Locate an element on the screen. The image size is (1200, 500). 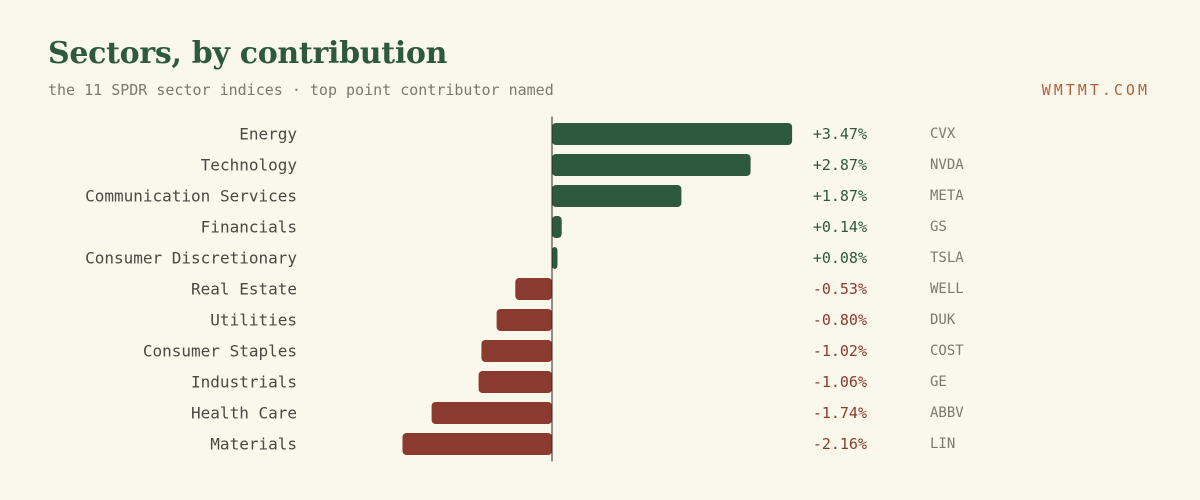
value-label: +1.87% is located at coordinates (840, 196).